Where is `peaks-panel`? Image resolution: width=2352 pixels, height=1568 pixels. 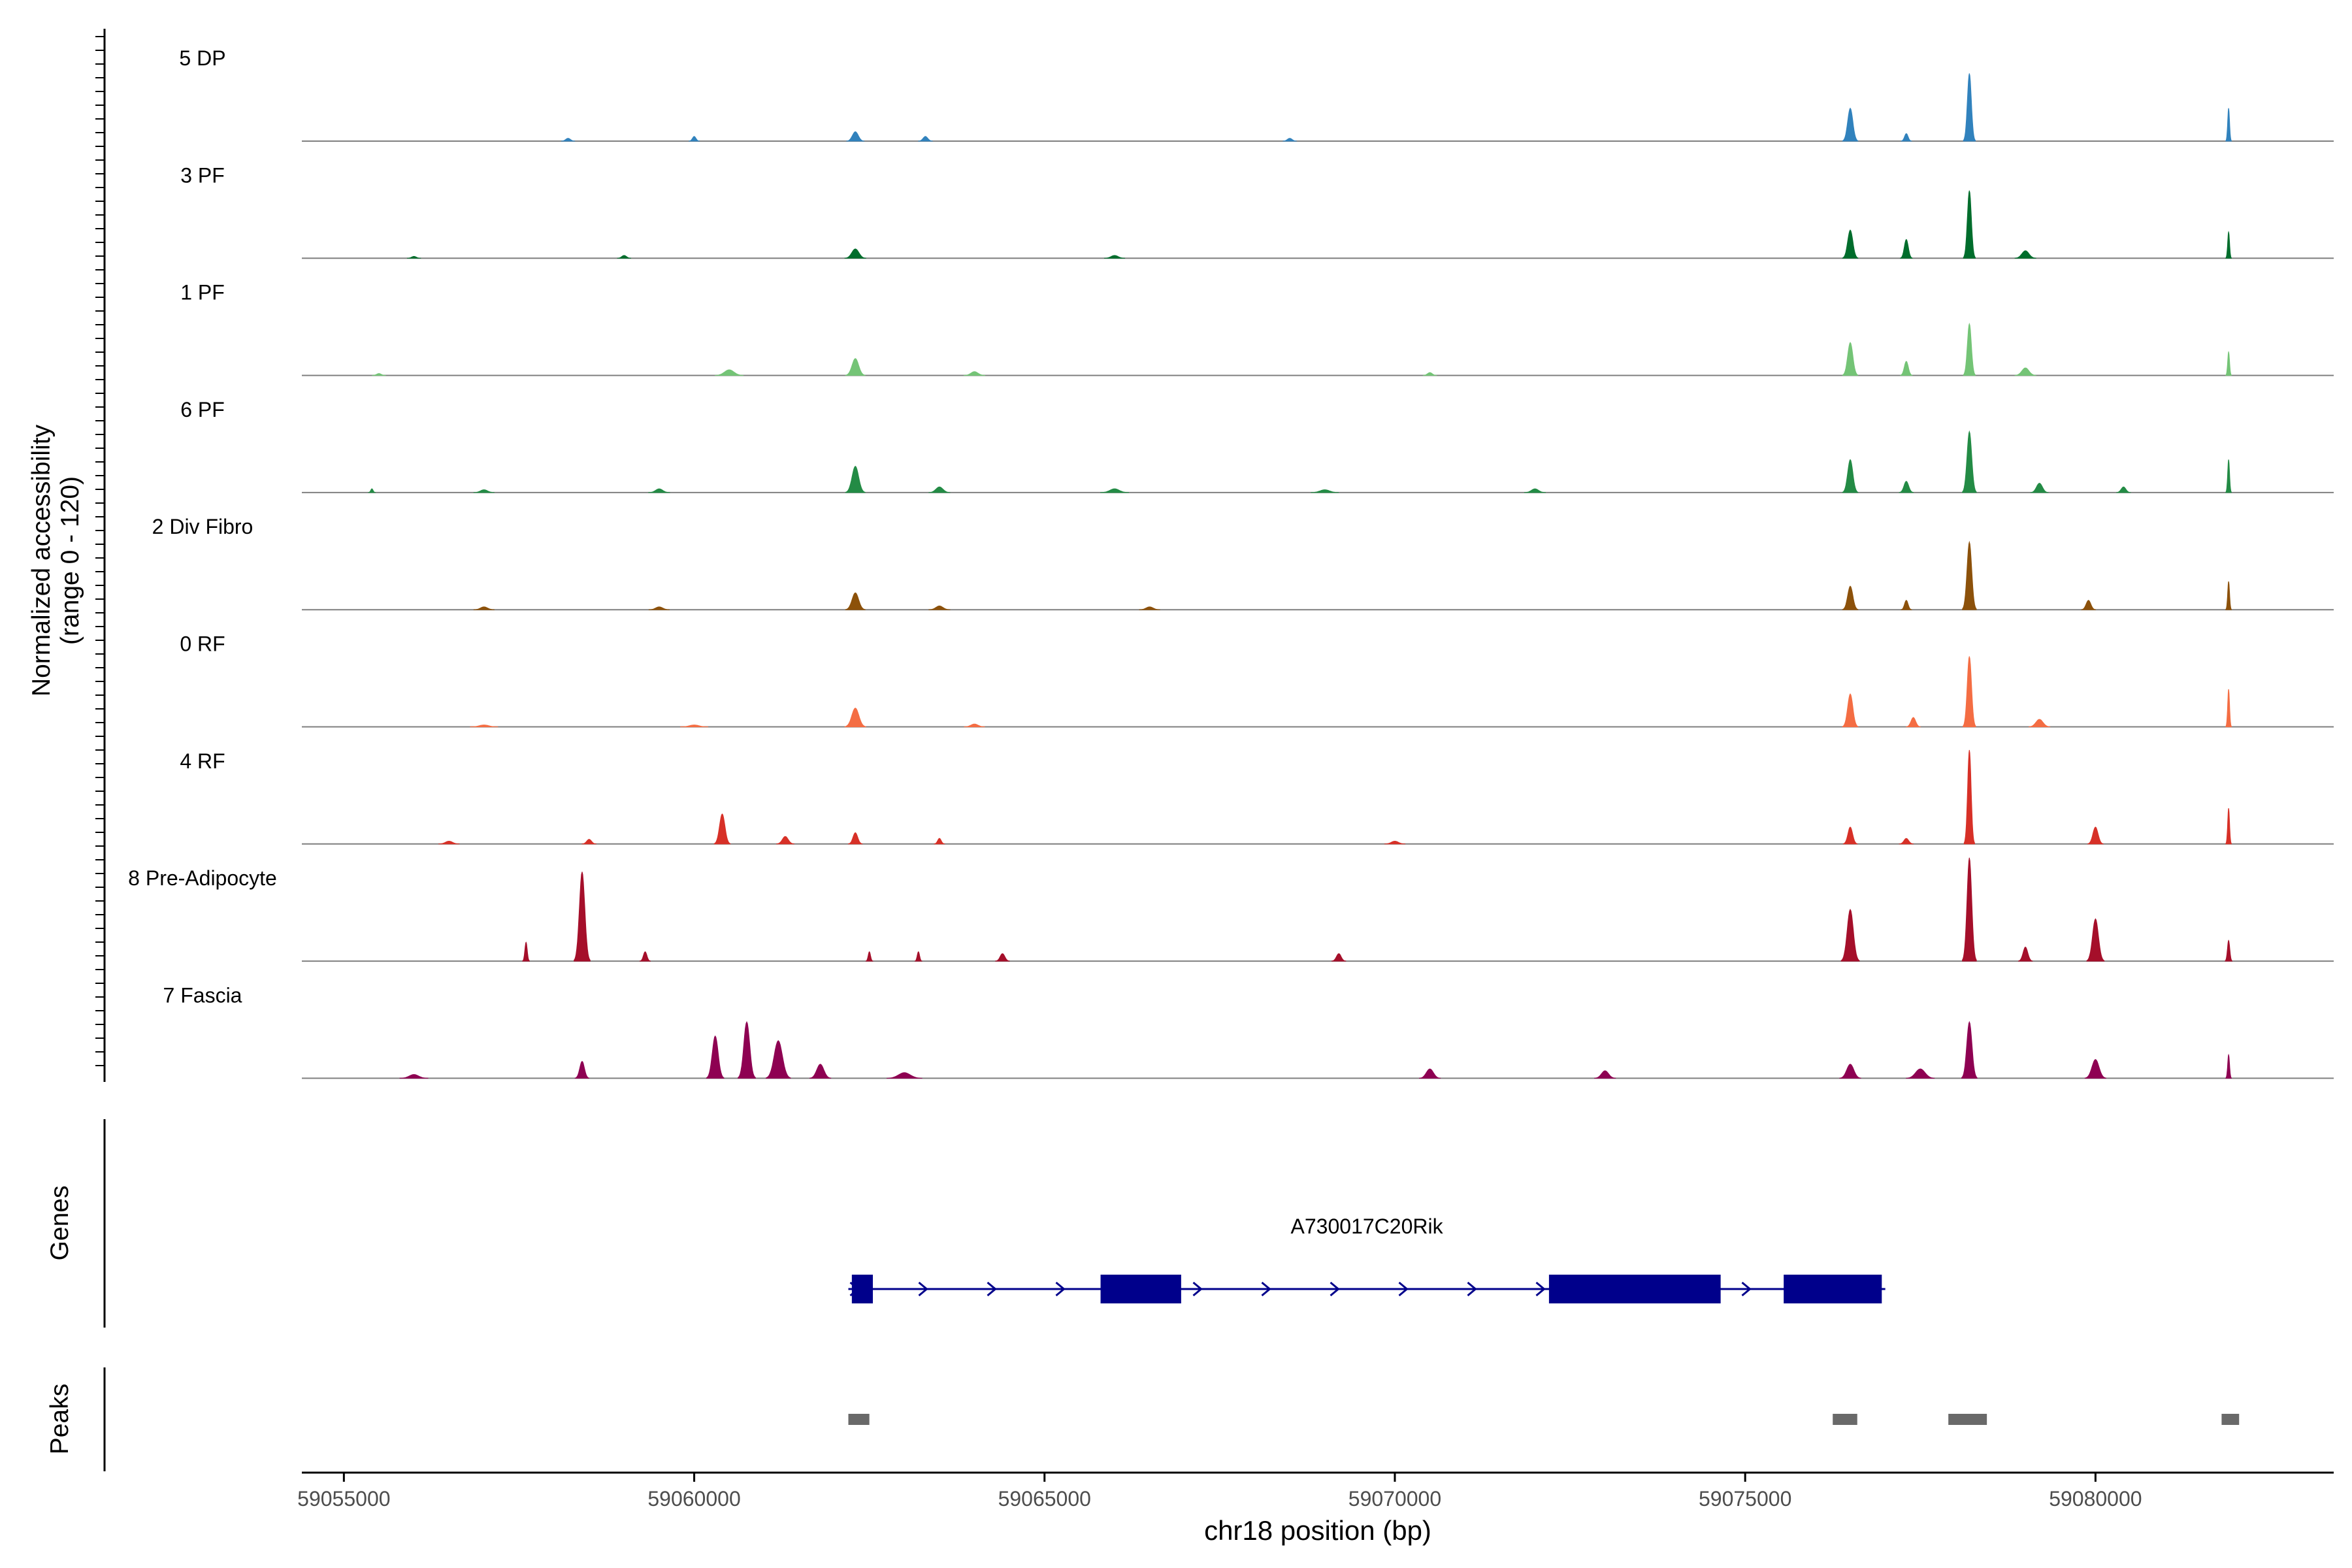
peaks-panel is located at coordinates (1544, 1419).